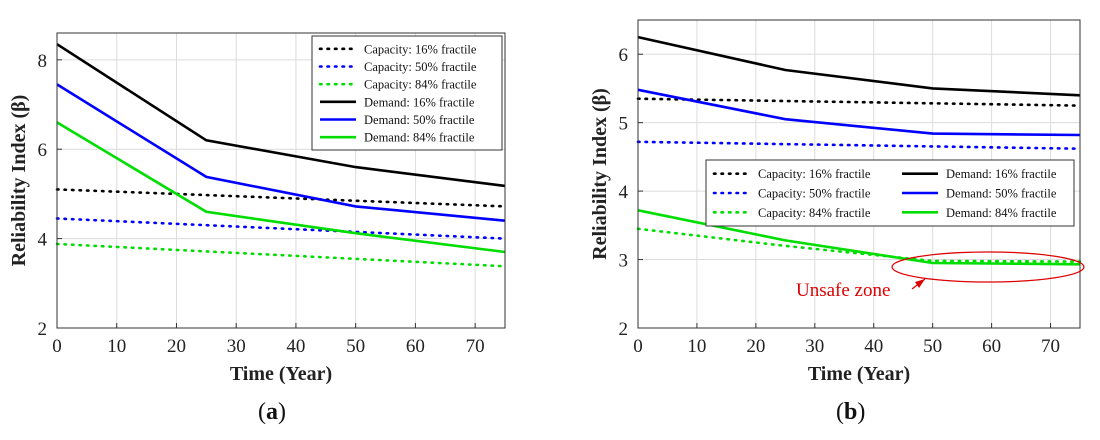 This screenshot has width=1100, height=440. Describe the element at coordinates (843, 290) in the screenshot. I see `unsafe-zone-label: Unsafe zone` at that location.